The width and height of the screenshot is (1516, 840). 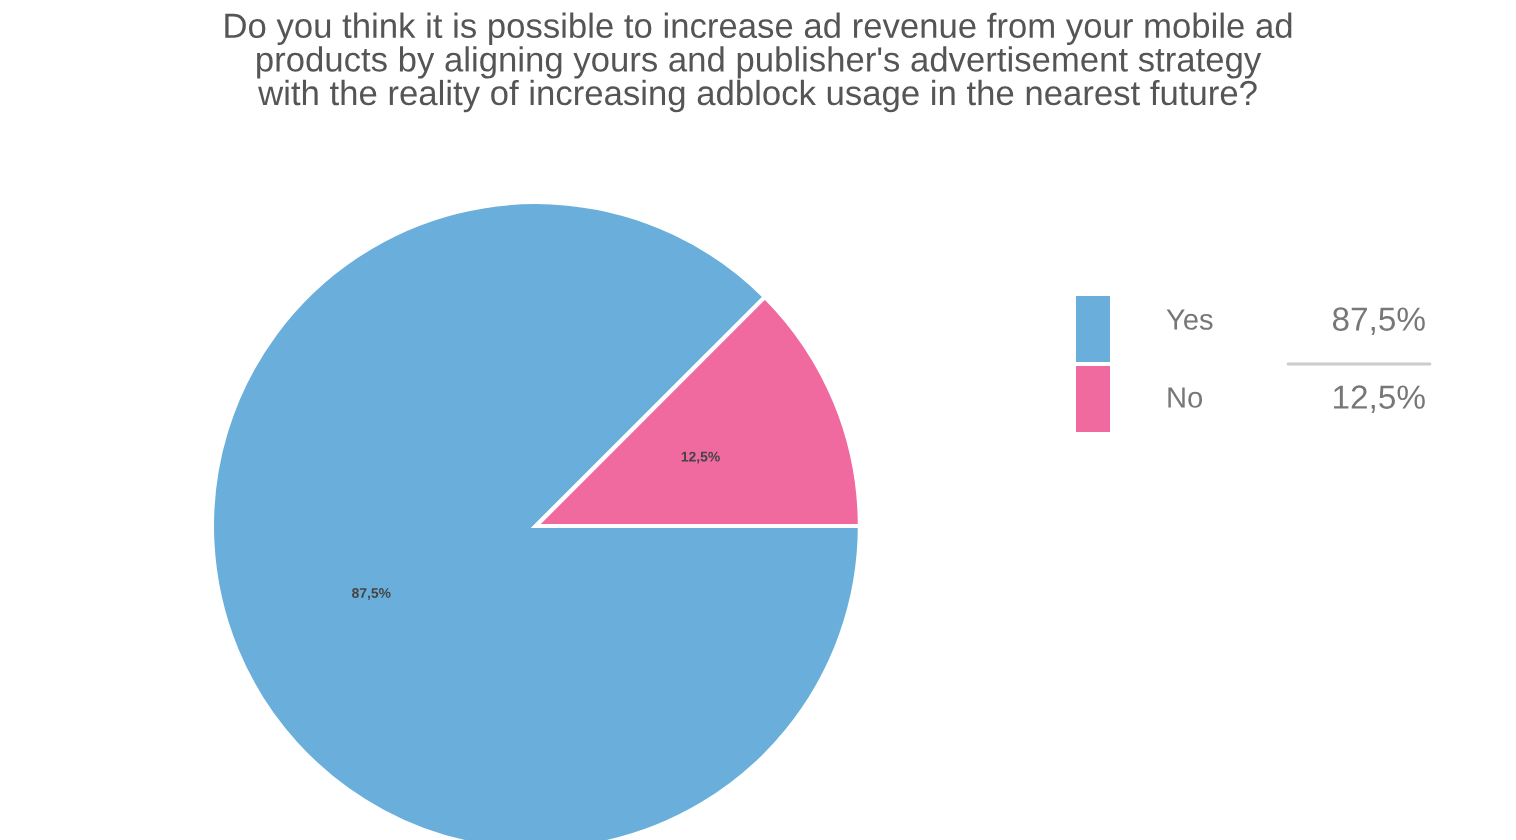 What do you see at coordinates (1189, 319) in the screenshot?
I see `legend-label: Yes` at bounding box center [1189, 319].